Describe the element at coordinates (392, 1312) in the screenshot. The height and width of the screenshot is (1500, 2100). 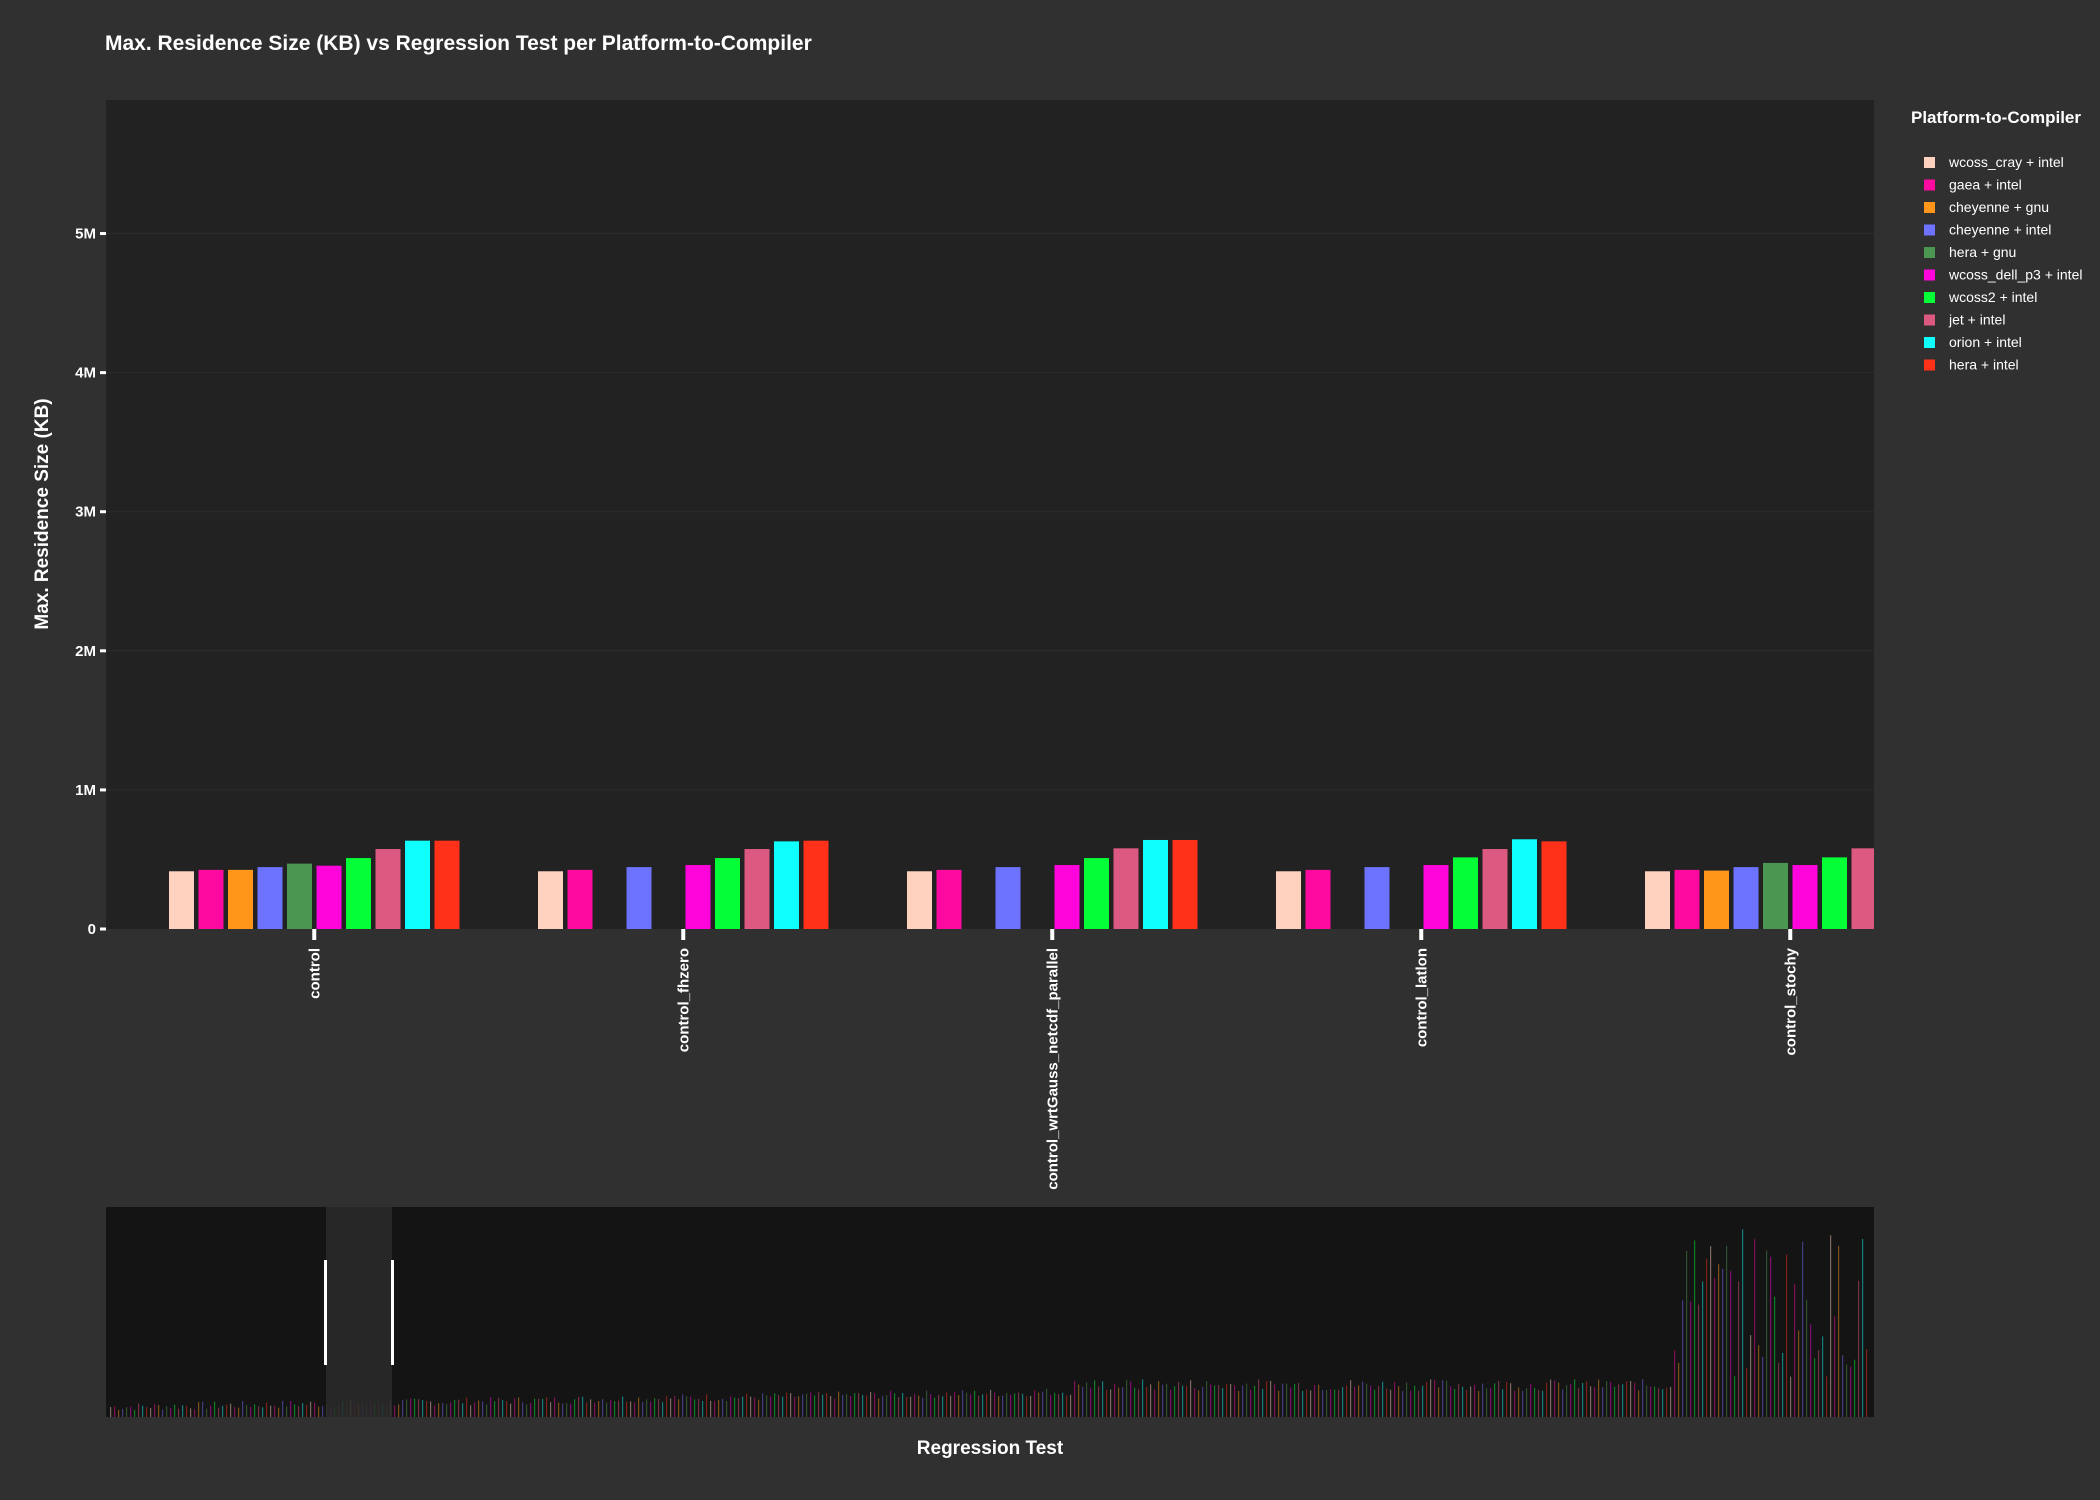
I see `range-slider-right-handle` at that location.